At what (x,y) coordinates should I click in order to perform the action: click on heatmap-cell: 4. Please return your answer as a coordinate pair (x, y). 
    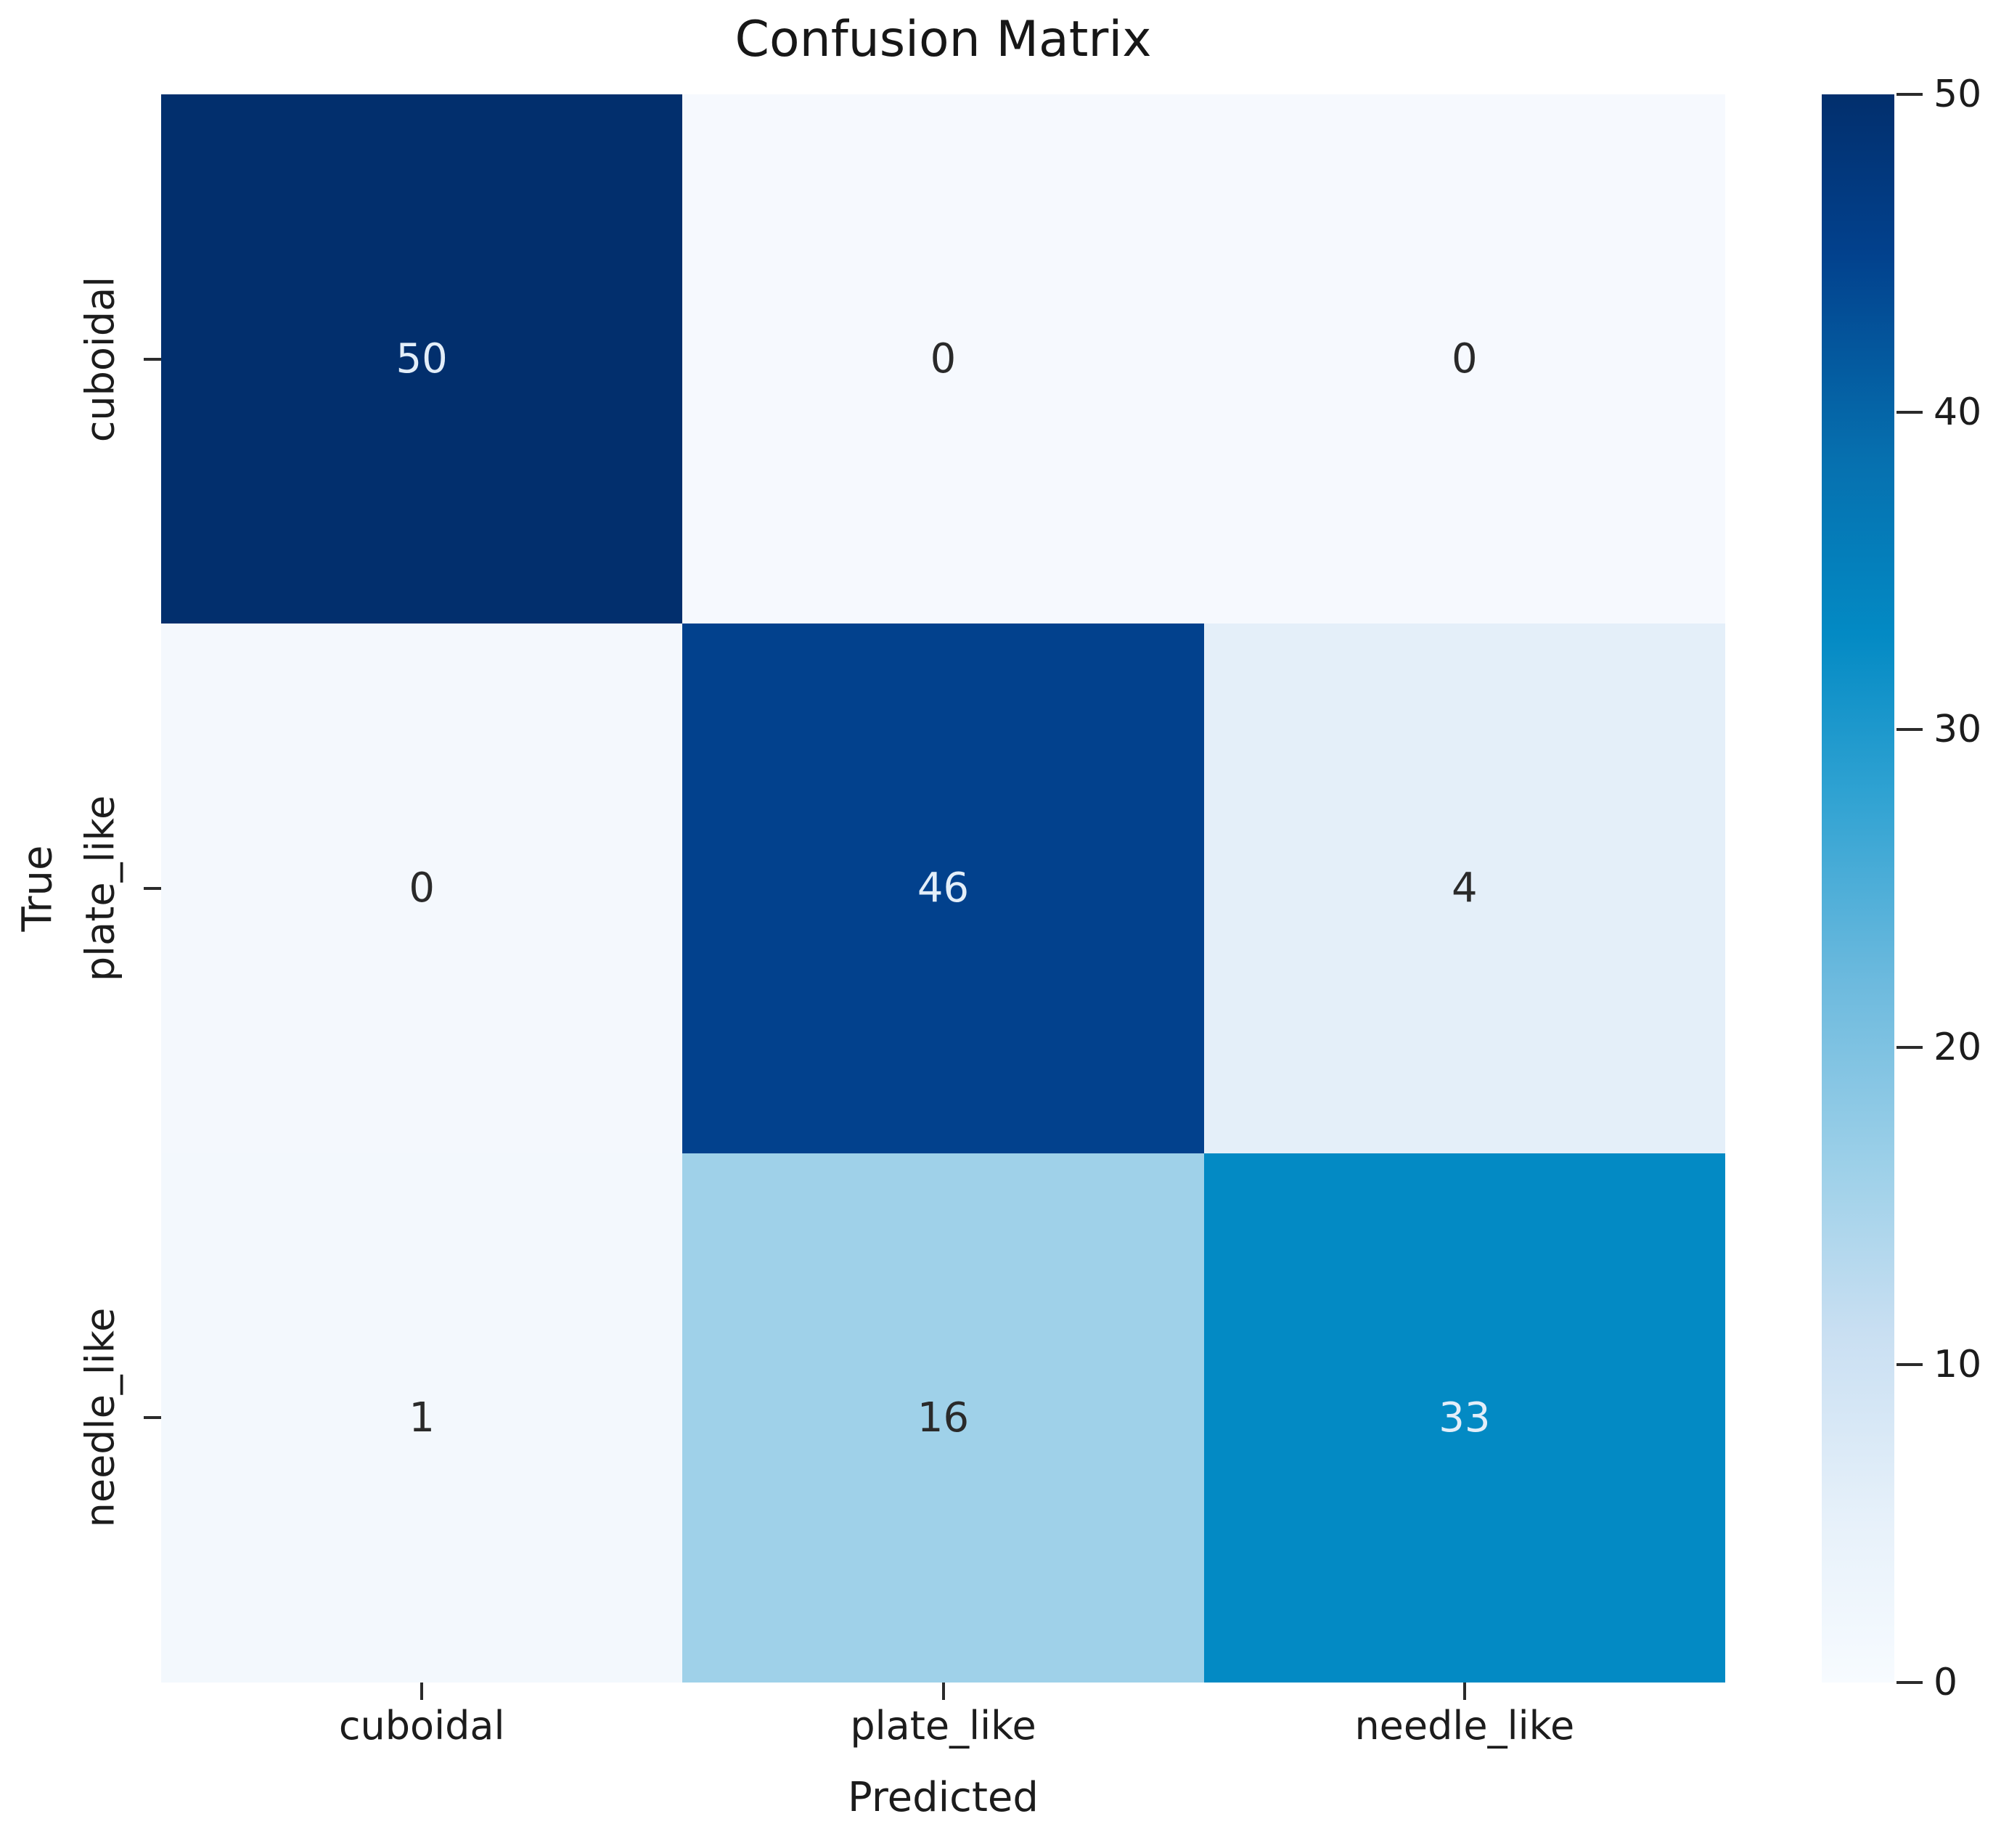
    Looking at the image, I should click on (1464, 888).